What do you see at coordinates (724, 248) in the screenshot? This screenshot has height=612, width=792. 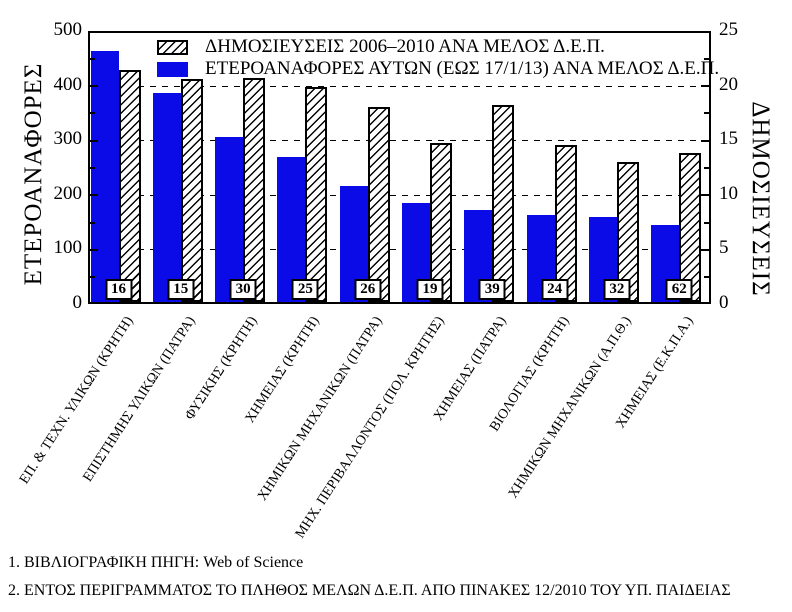 I see `y-tick-label-right: 5` at bounding box center [724, 248].